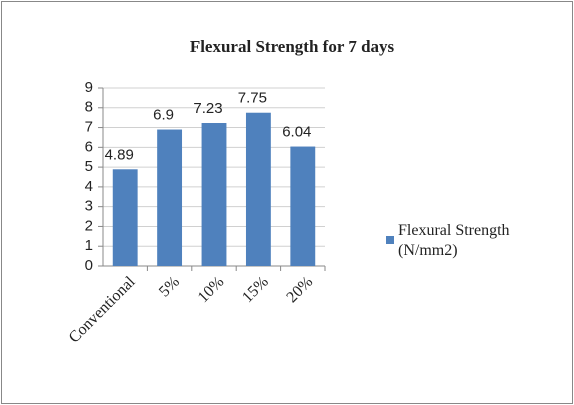 Image resolution: width=574 pixels, height=405 pixels. I want to click on y-tick-label: 3, so click(89, 206).